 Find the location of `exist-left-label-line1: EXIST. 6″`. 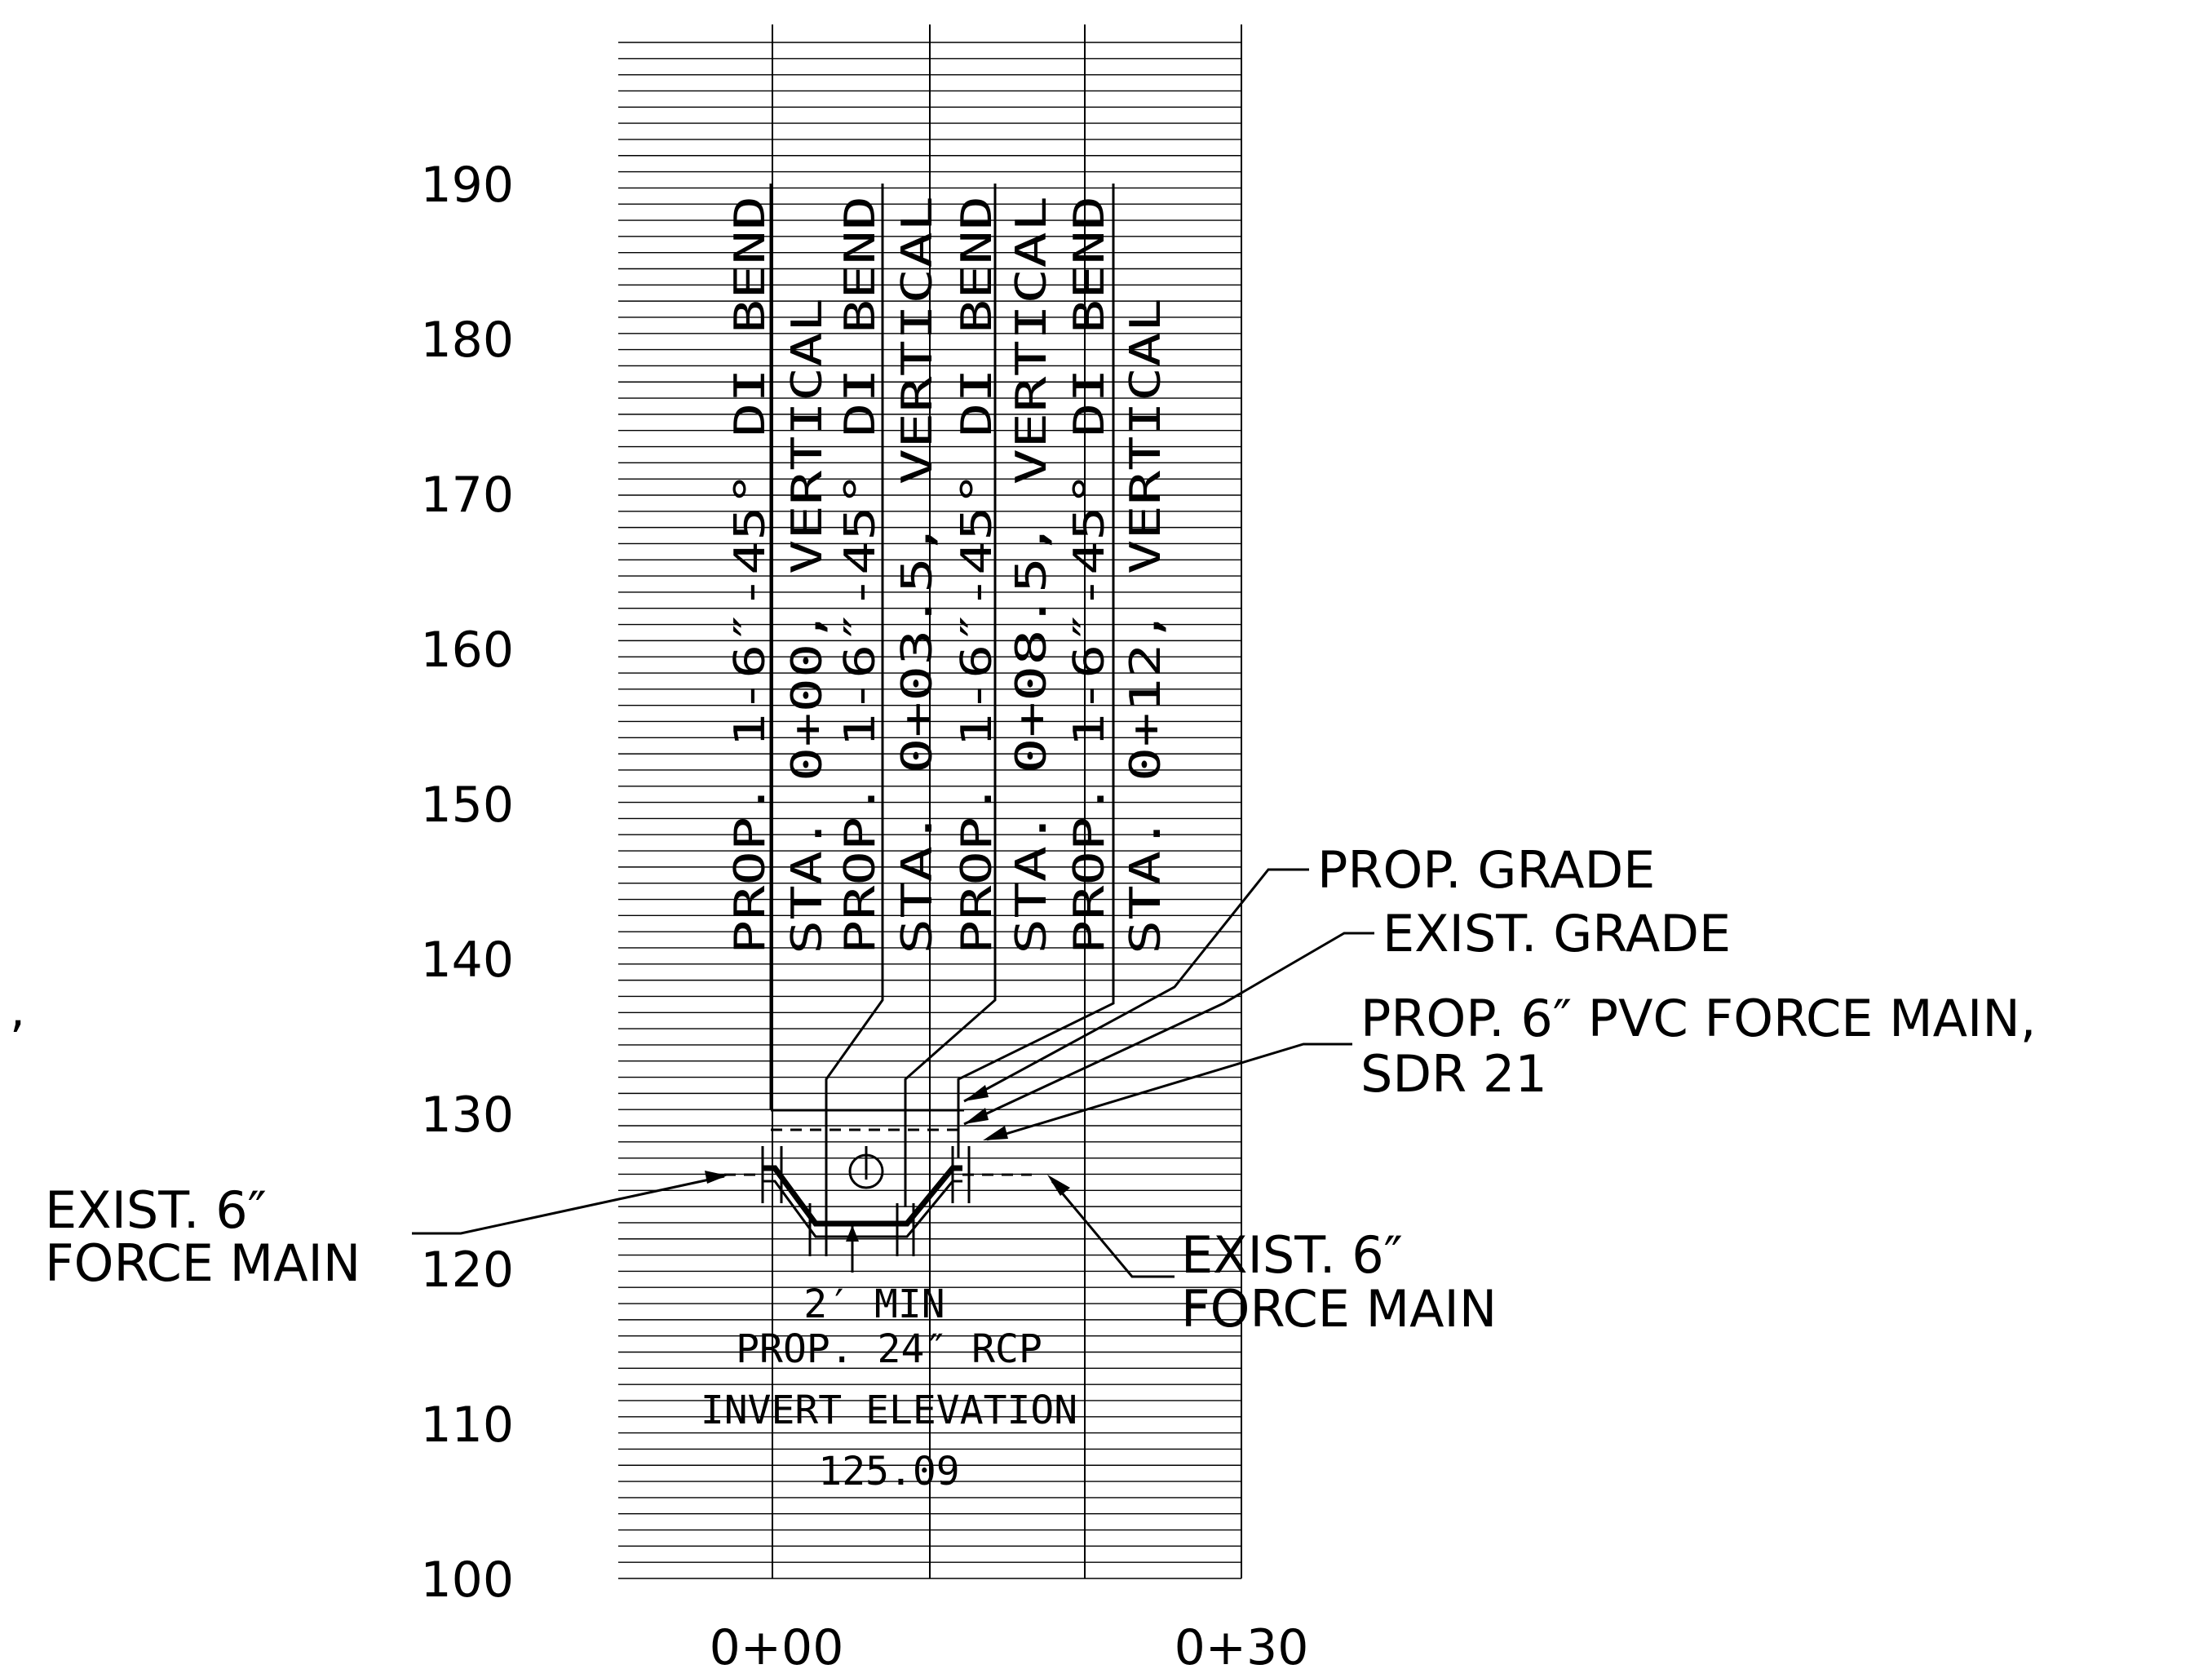

exist-left-label-line1: EXIST. 6″ is located at coordinates (156, 1210).